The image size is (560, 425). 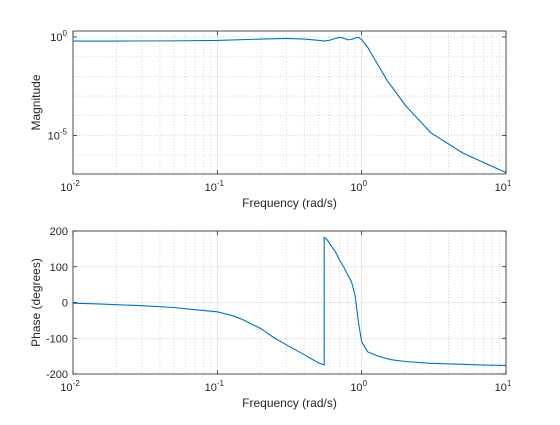 What do you see at coordinates (65, 304) in the screenshot?
I see `y-tick-label: 0` at bounding box center [65, 304].